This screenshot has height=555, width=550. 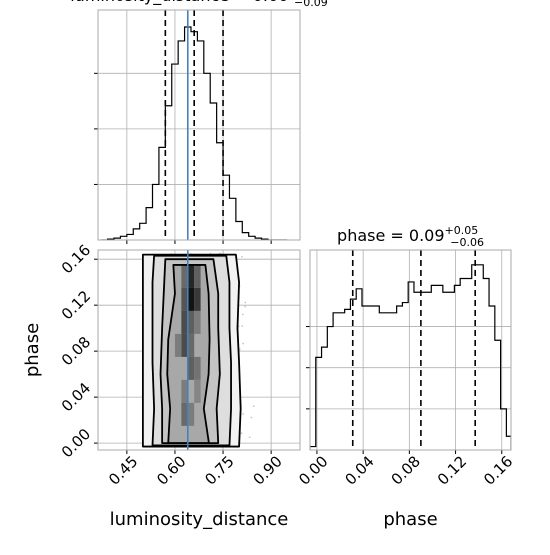 I want to click on title-minus: −0.06, so click(x=467, y=242).